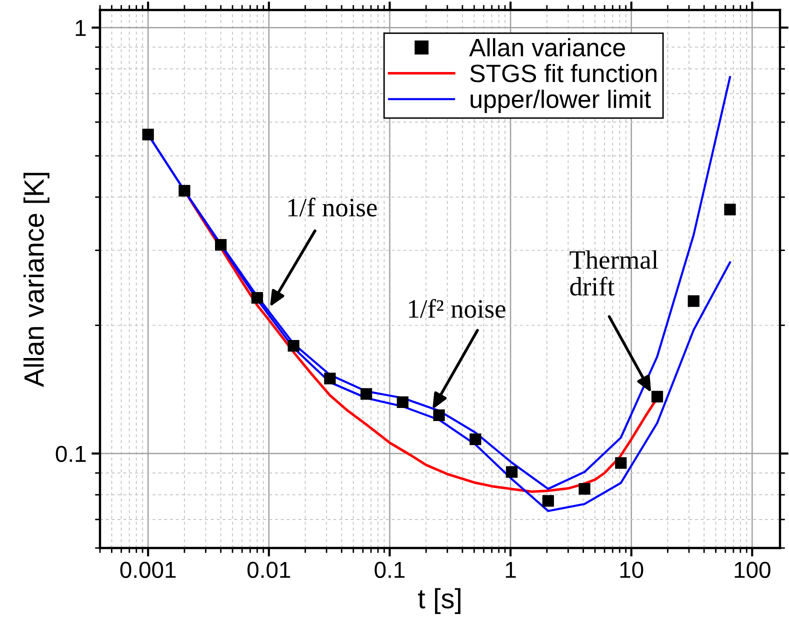 The height and width of the screenshot is (637, 789). What do you see at coordinates (547, 47) in the screenshot?
I see `legend-label: Allan variance` at bounding box center [547, 47].